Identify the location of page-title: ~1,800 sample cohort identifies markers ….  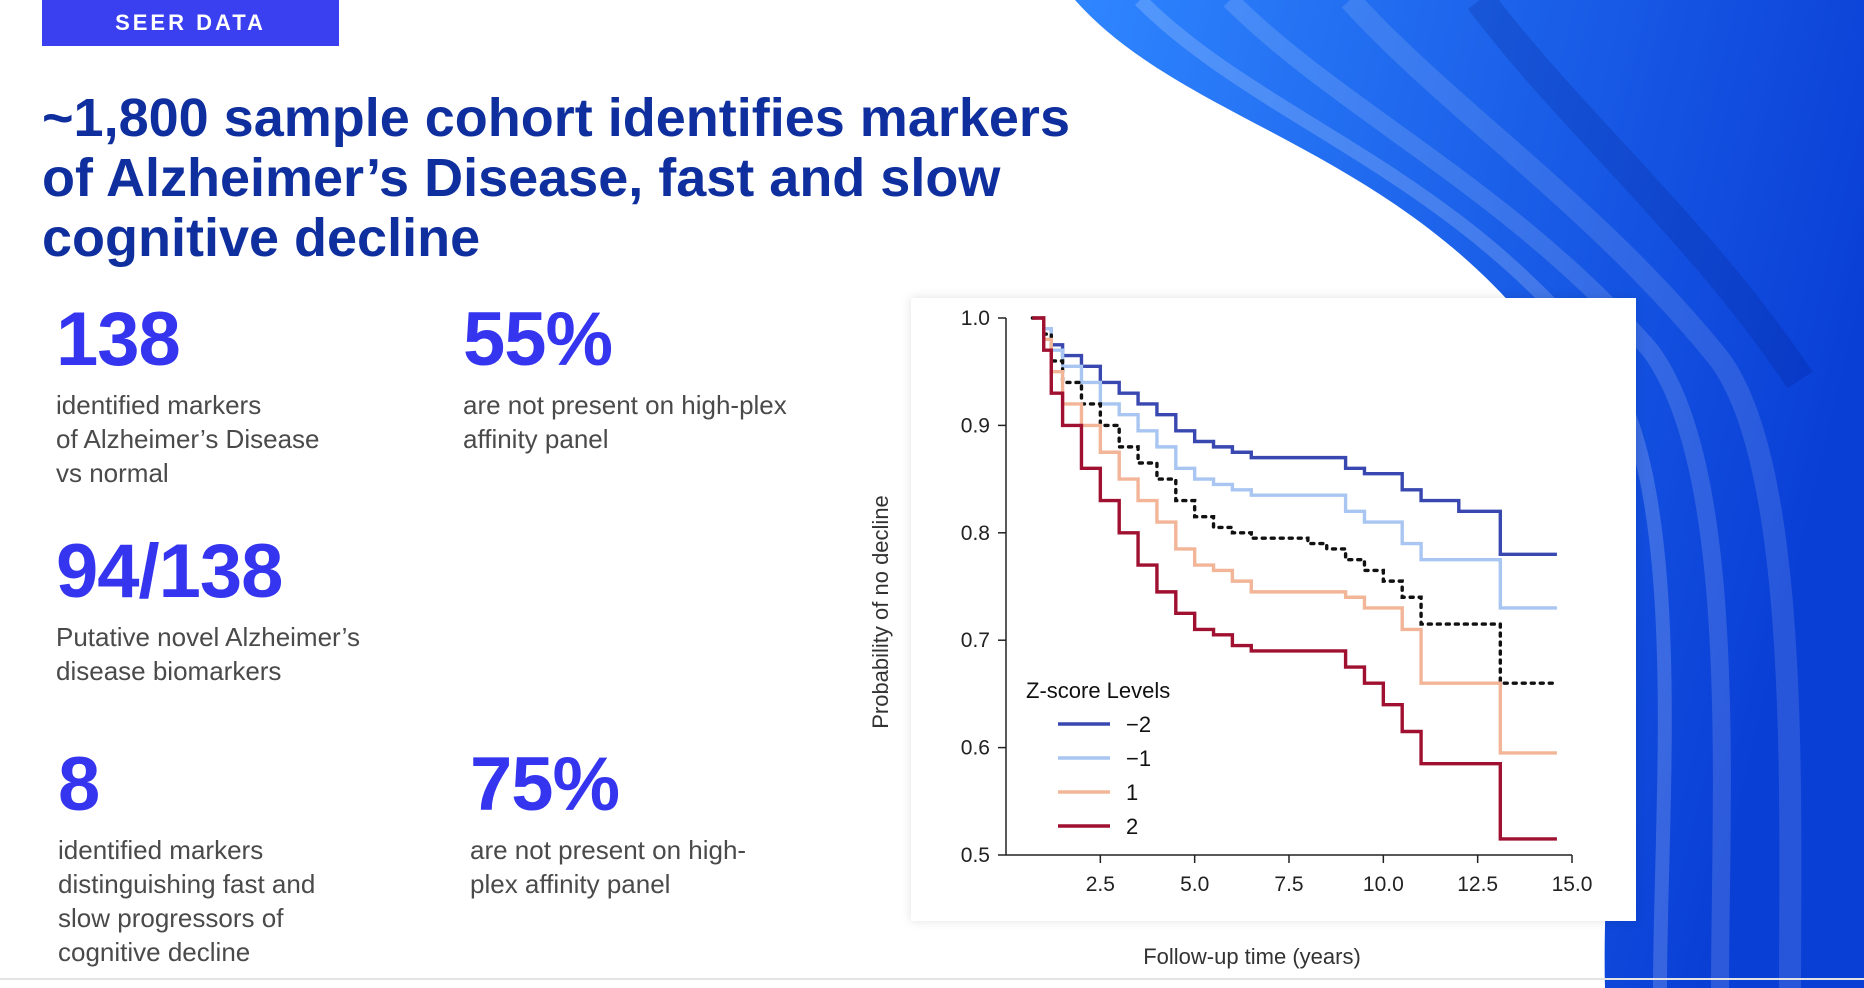
(592, 178).